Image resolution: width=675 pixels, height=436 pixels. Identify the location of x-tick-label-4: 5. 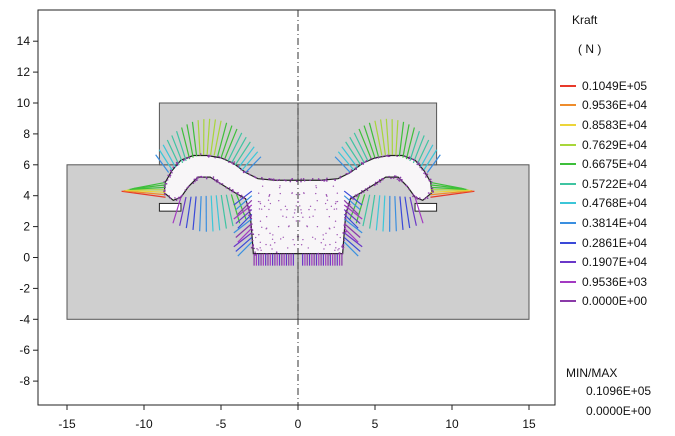
(375, 424).